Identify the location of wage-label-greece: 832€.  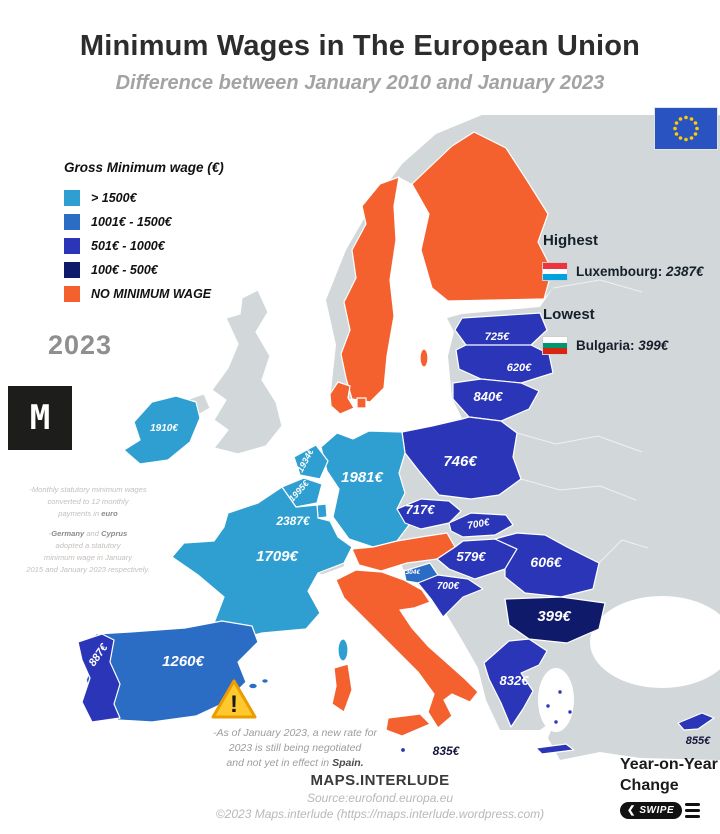
(515, 680).